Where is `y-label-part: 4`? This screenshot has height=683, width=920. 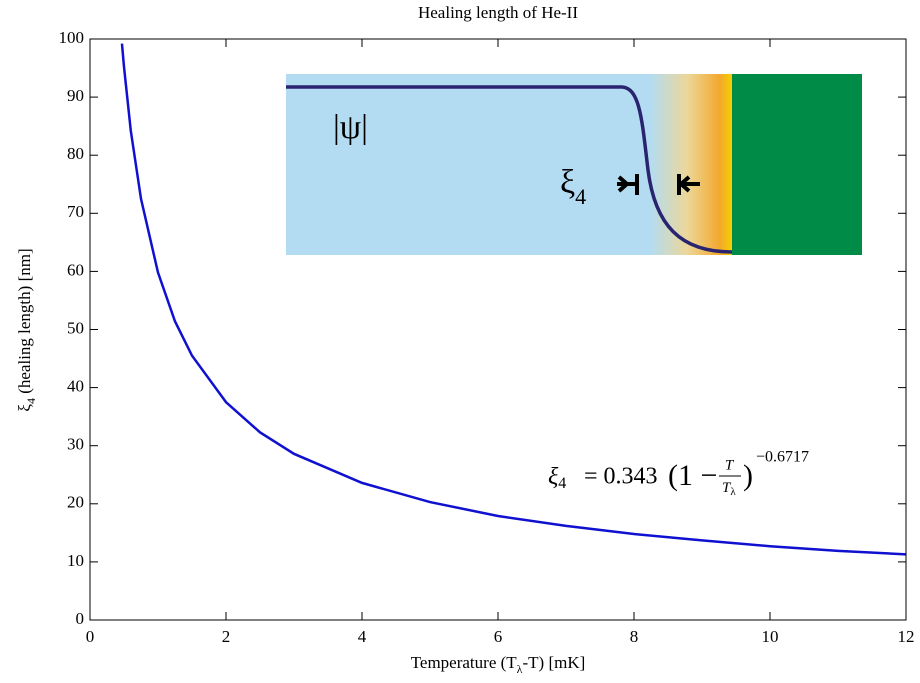 y-label-part: 4 is located at coordinates (31, 401).